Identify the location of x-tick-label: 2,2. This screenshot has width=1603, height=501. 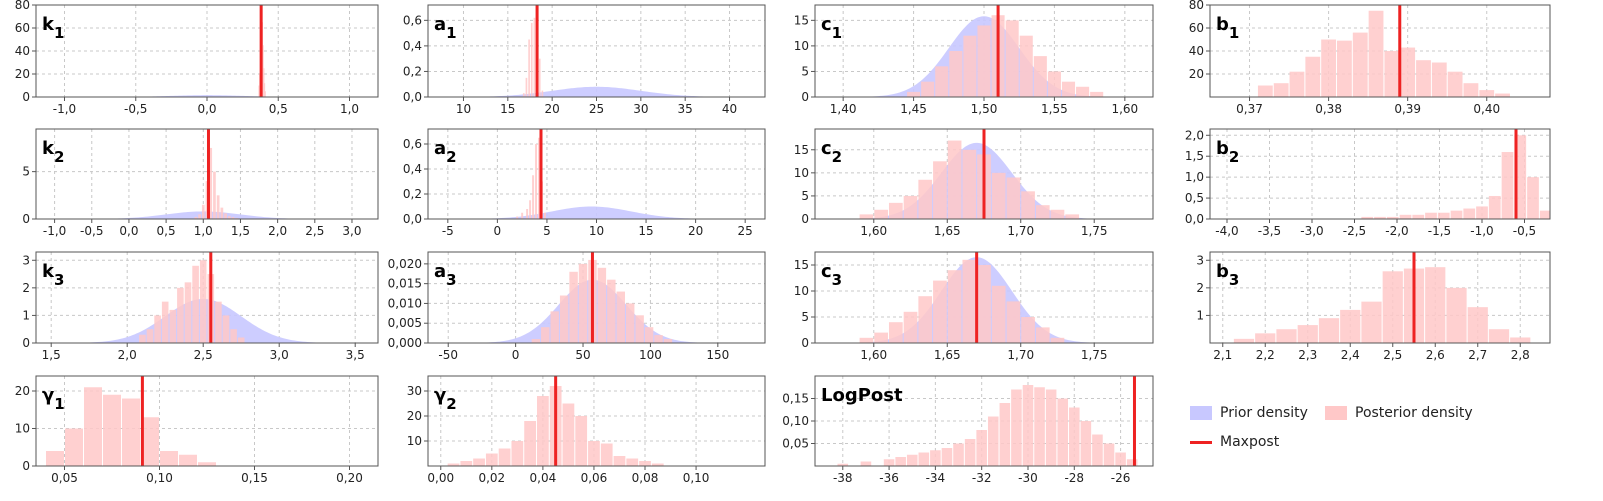
(1265, 355).